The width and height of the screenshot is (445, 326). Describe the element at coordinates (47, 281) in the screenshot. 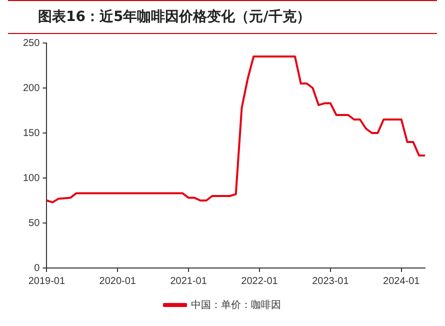

I see `x-tick-label: 2019-01` at that location.